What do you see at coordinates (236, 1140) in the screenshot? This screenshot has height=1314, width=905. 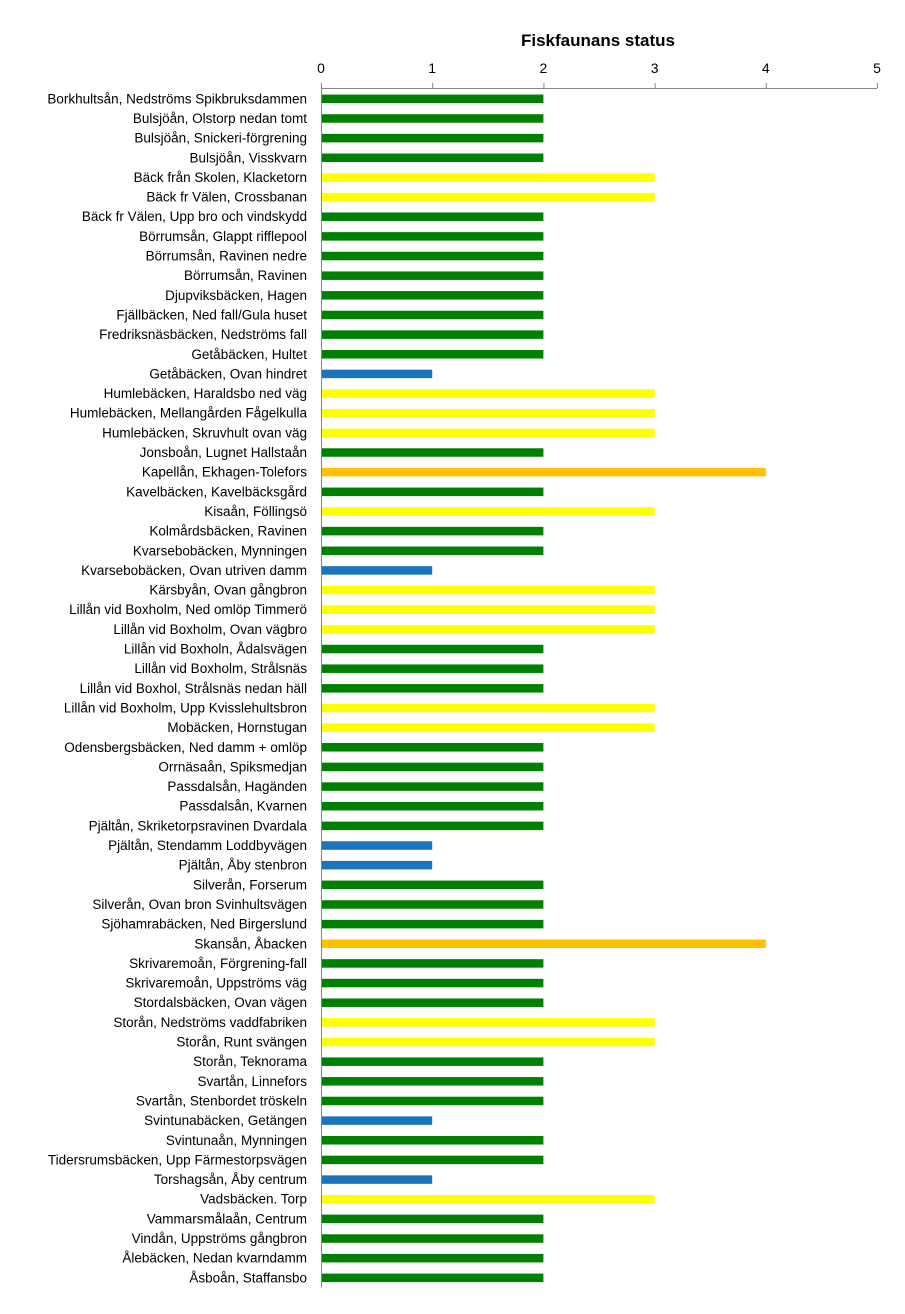 I see `category-label: Svintunaån, Mynningen` at bounding box center [236, 1140].